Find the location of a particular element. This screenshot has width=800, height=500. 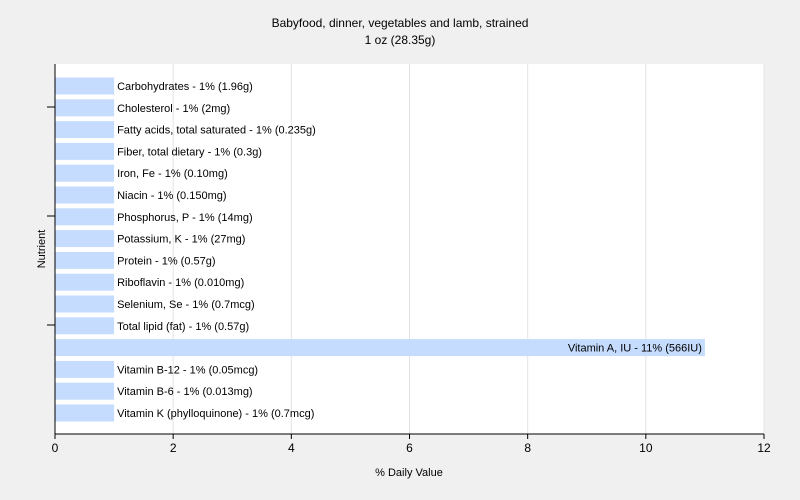

x-tick-label: 6 is located at coordinates (409, 448).